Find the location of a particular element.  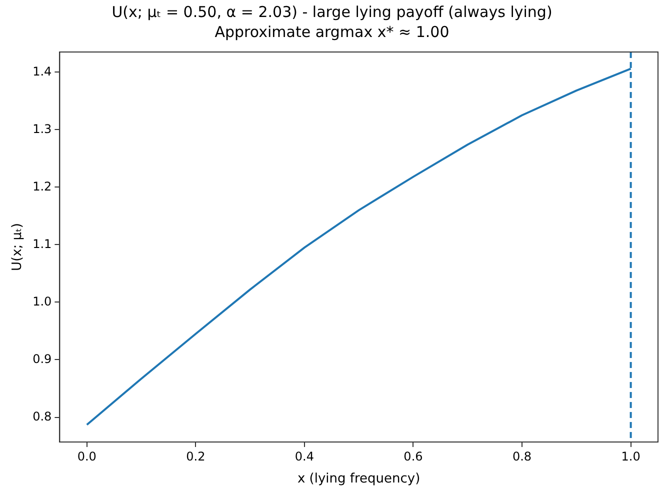

x-tick-label: 0.0 is located at coordinates (86, 456).